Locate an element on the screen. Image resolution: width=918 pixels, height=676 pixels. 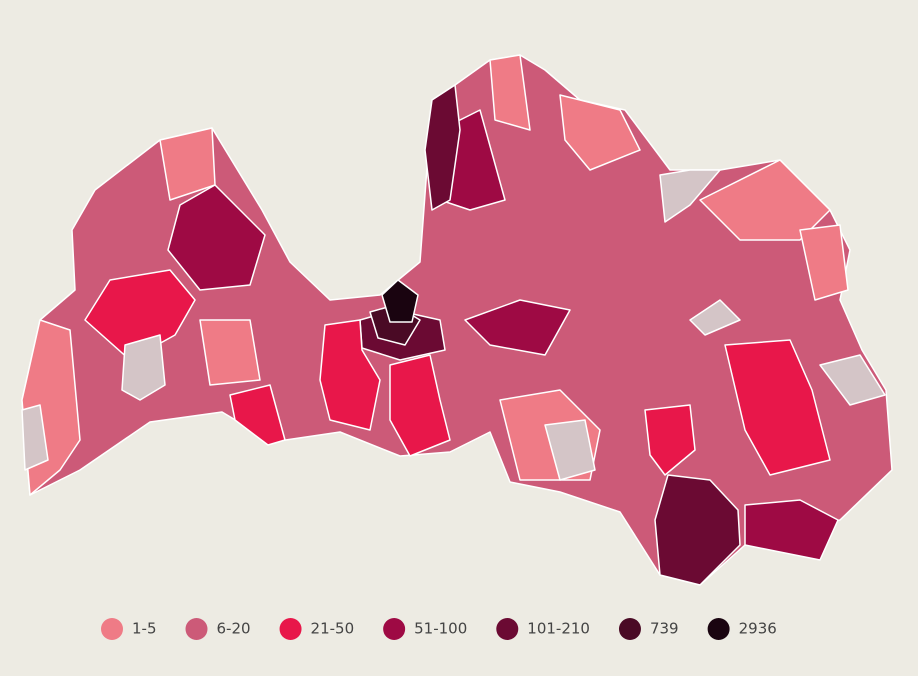
legend-label: 21-50 is located at coordinates (333, 629).